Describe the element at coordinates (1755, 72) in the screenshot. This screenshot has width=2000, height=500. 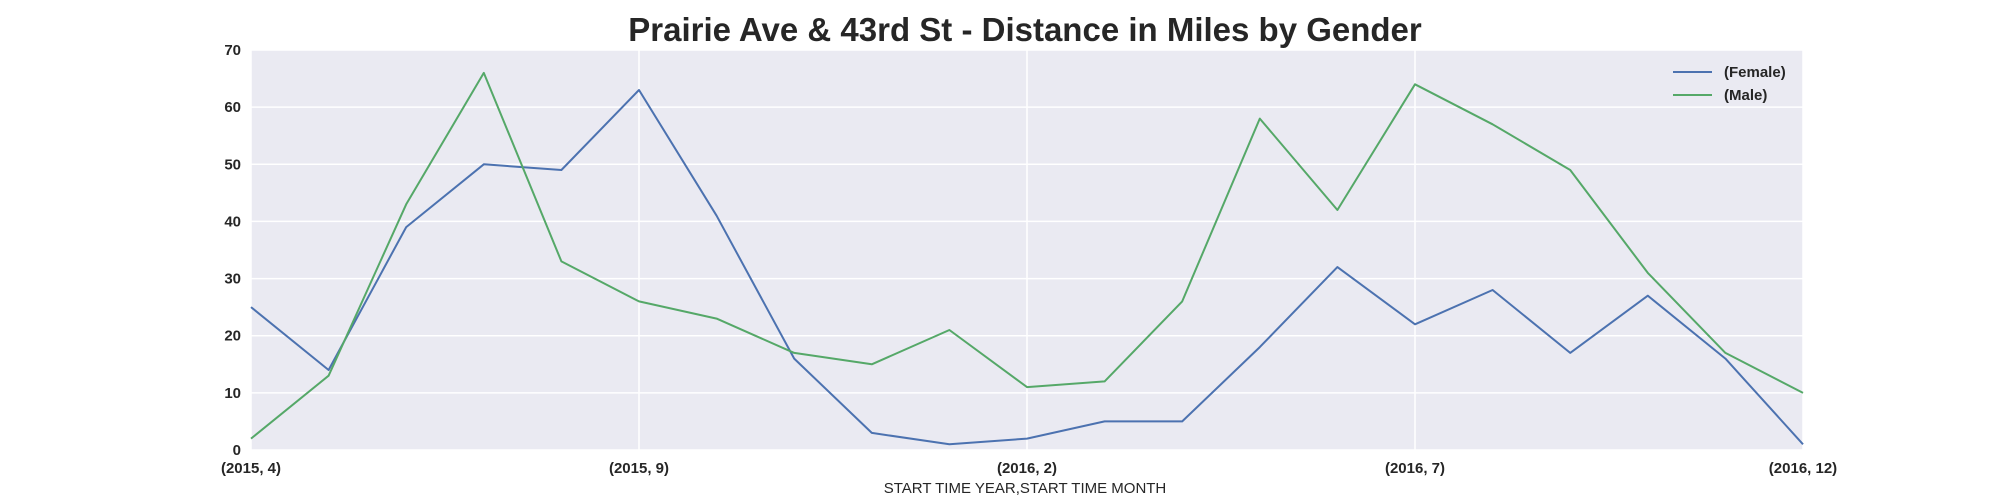
I see `legend-label: (Female)` at that location.